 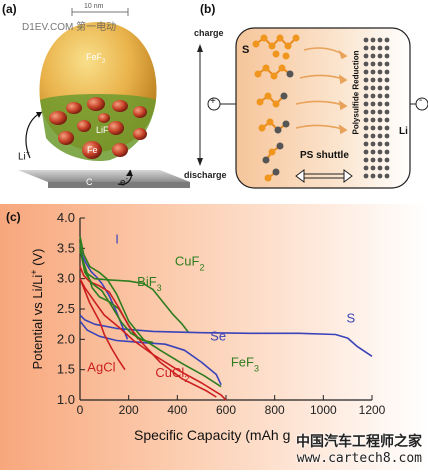 I want to click on series-label-cucl: CuCl2, so click(x=172, y=374).